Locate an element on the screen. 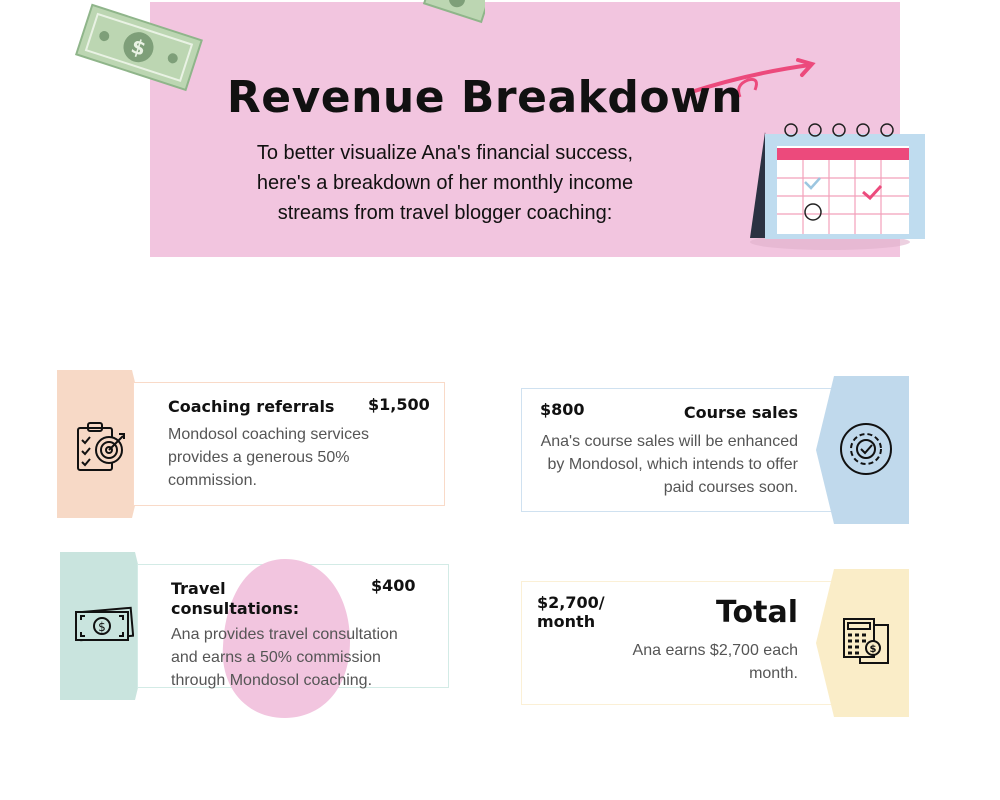  money-bill-icon: $ is located at coordinates (138, 47).